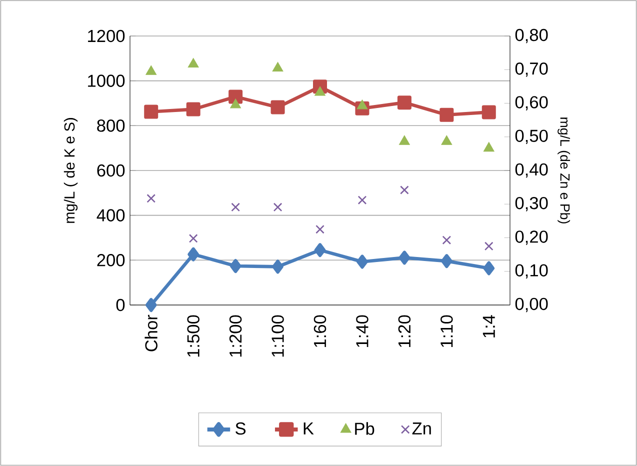 This screenshot has width=637, height=466. I want to click on y-tick-label: 600, so click(111, 170).